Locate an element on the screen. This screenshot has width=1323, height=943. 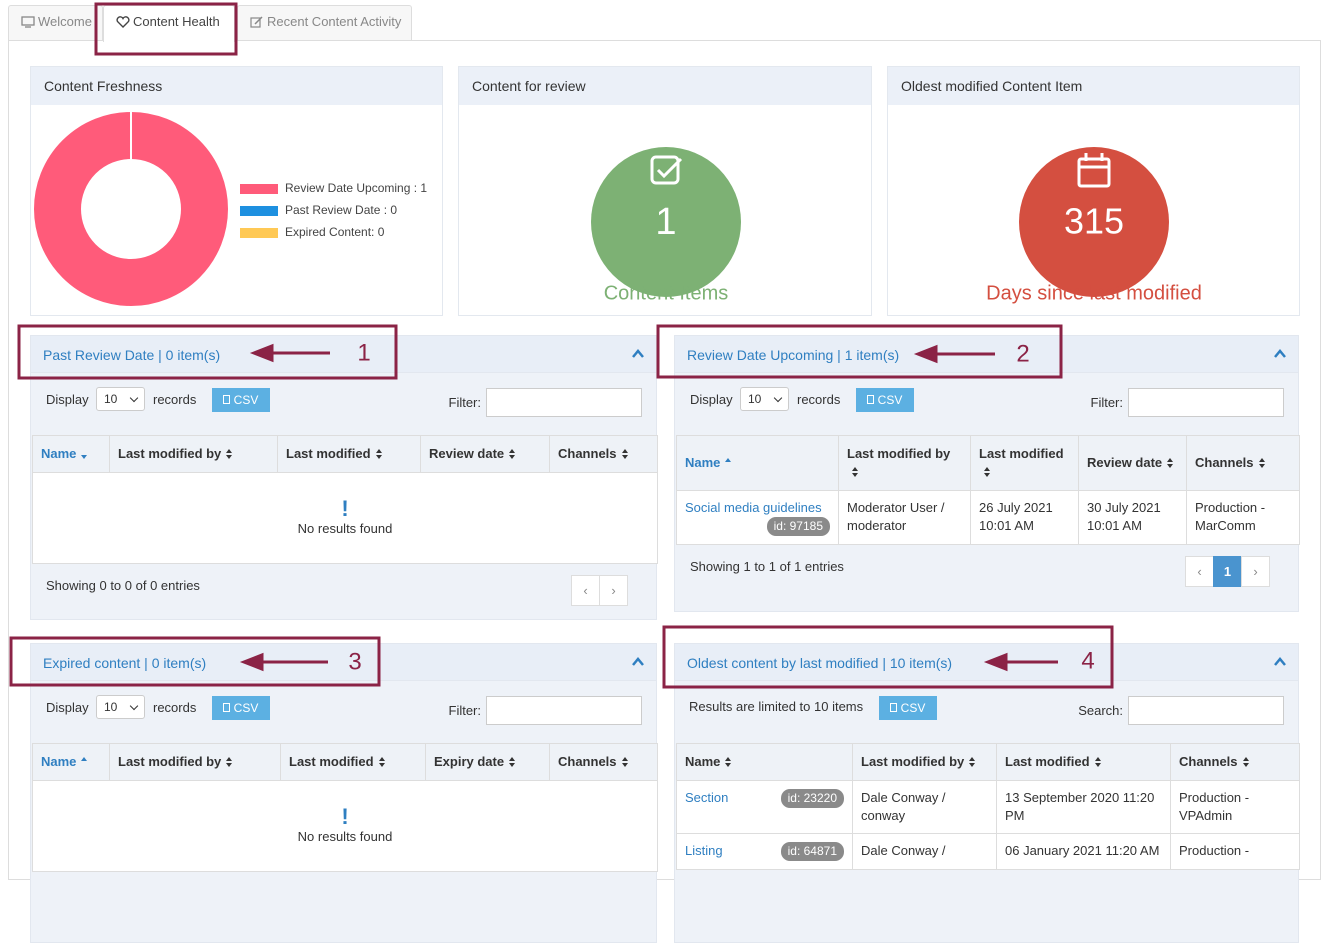
stat-value: 315 is located at coordinates (1094, 221).